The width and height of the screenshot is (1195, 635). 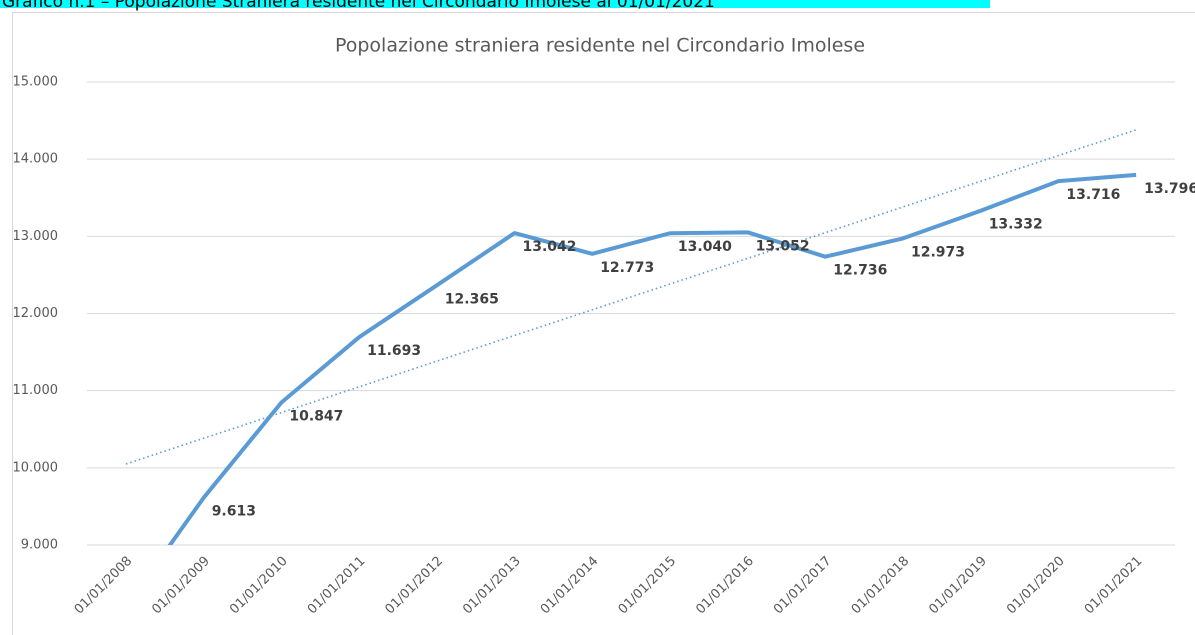 I want to click on y-tick-label: 15.000, so click(x=36, y=82).